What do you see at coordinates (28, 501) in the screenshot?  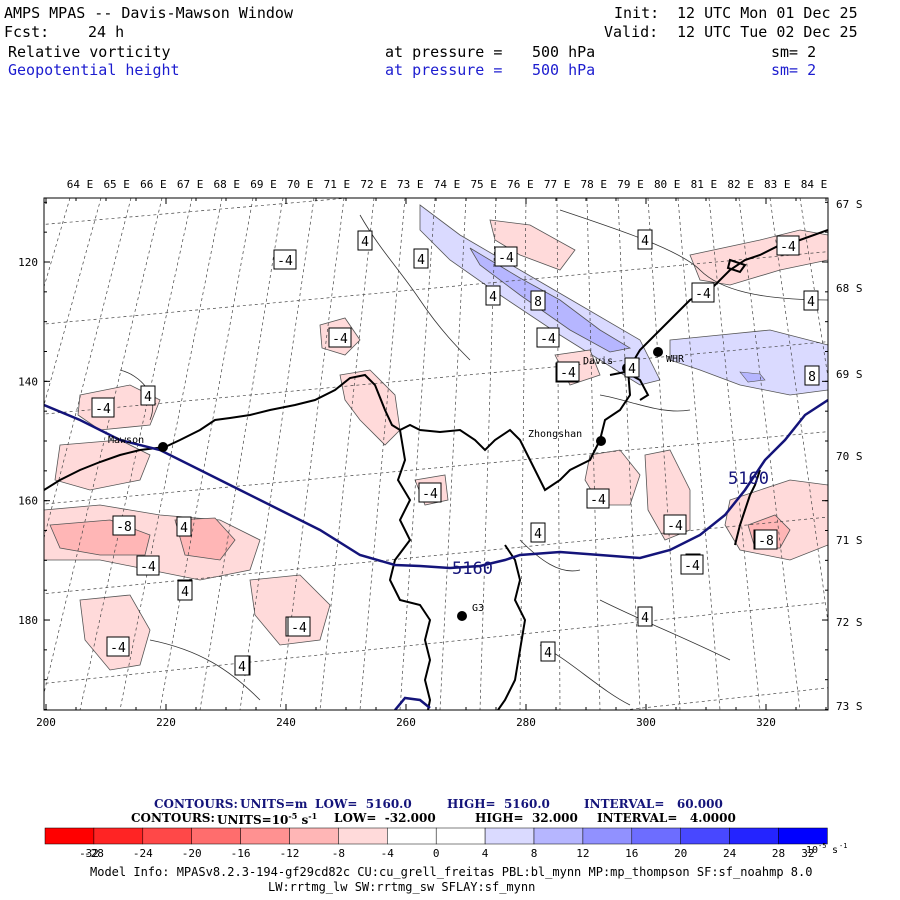 I see `y-tick-label: 160` at bounding box center [28, 501].